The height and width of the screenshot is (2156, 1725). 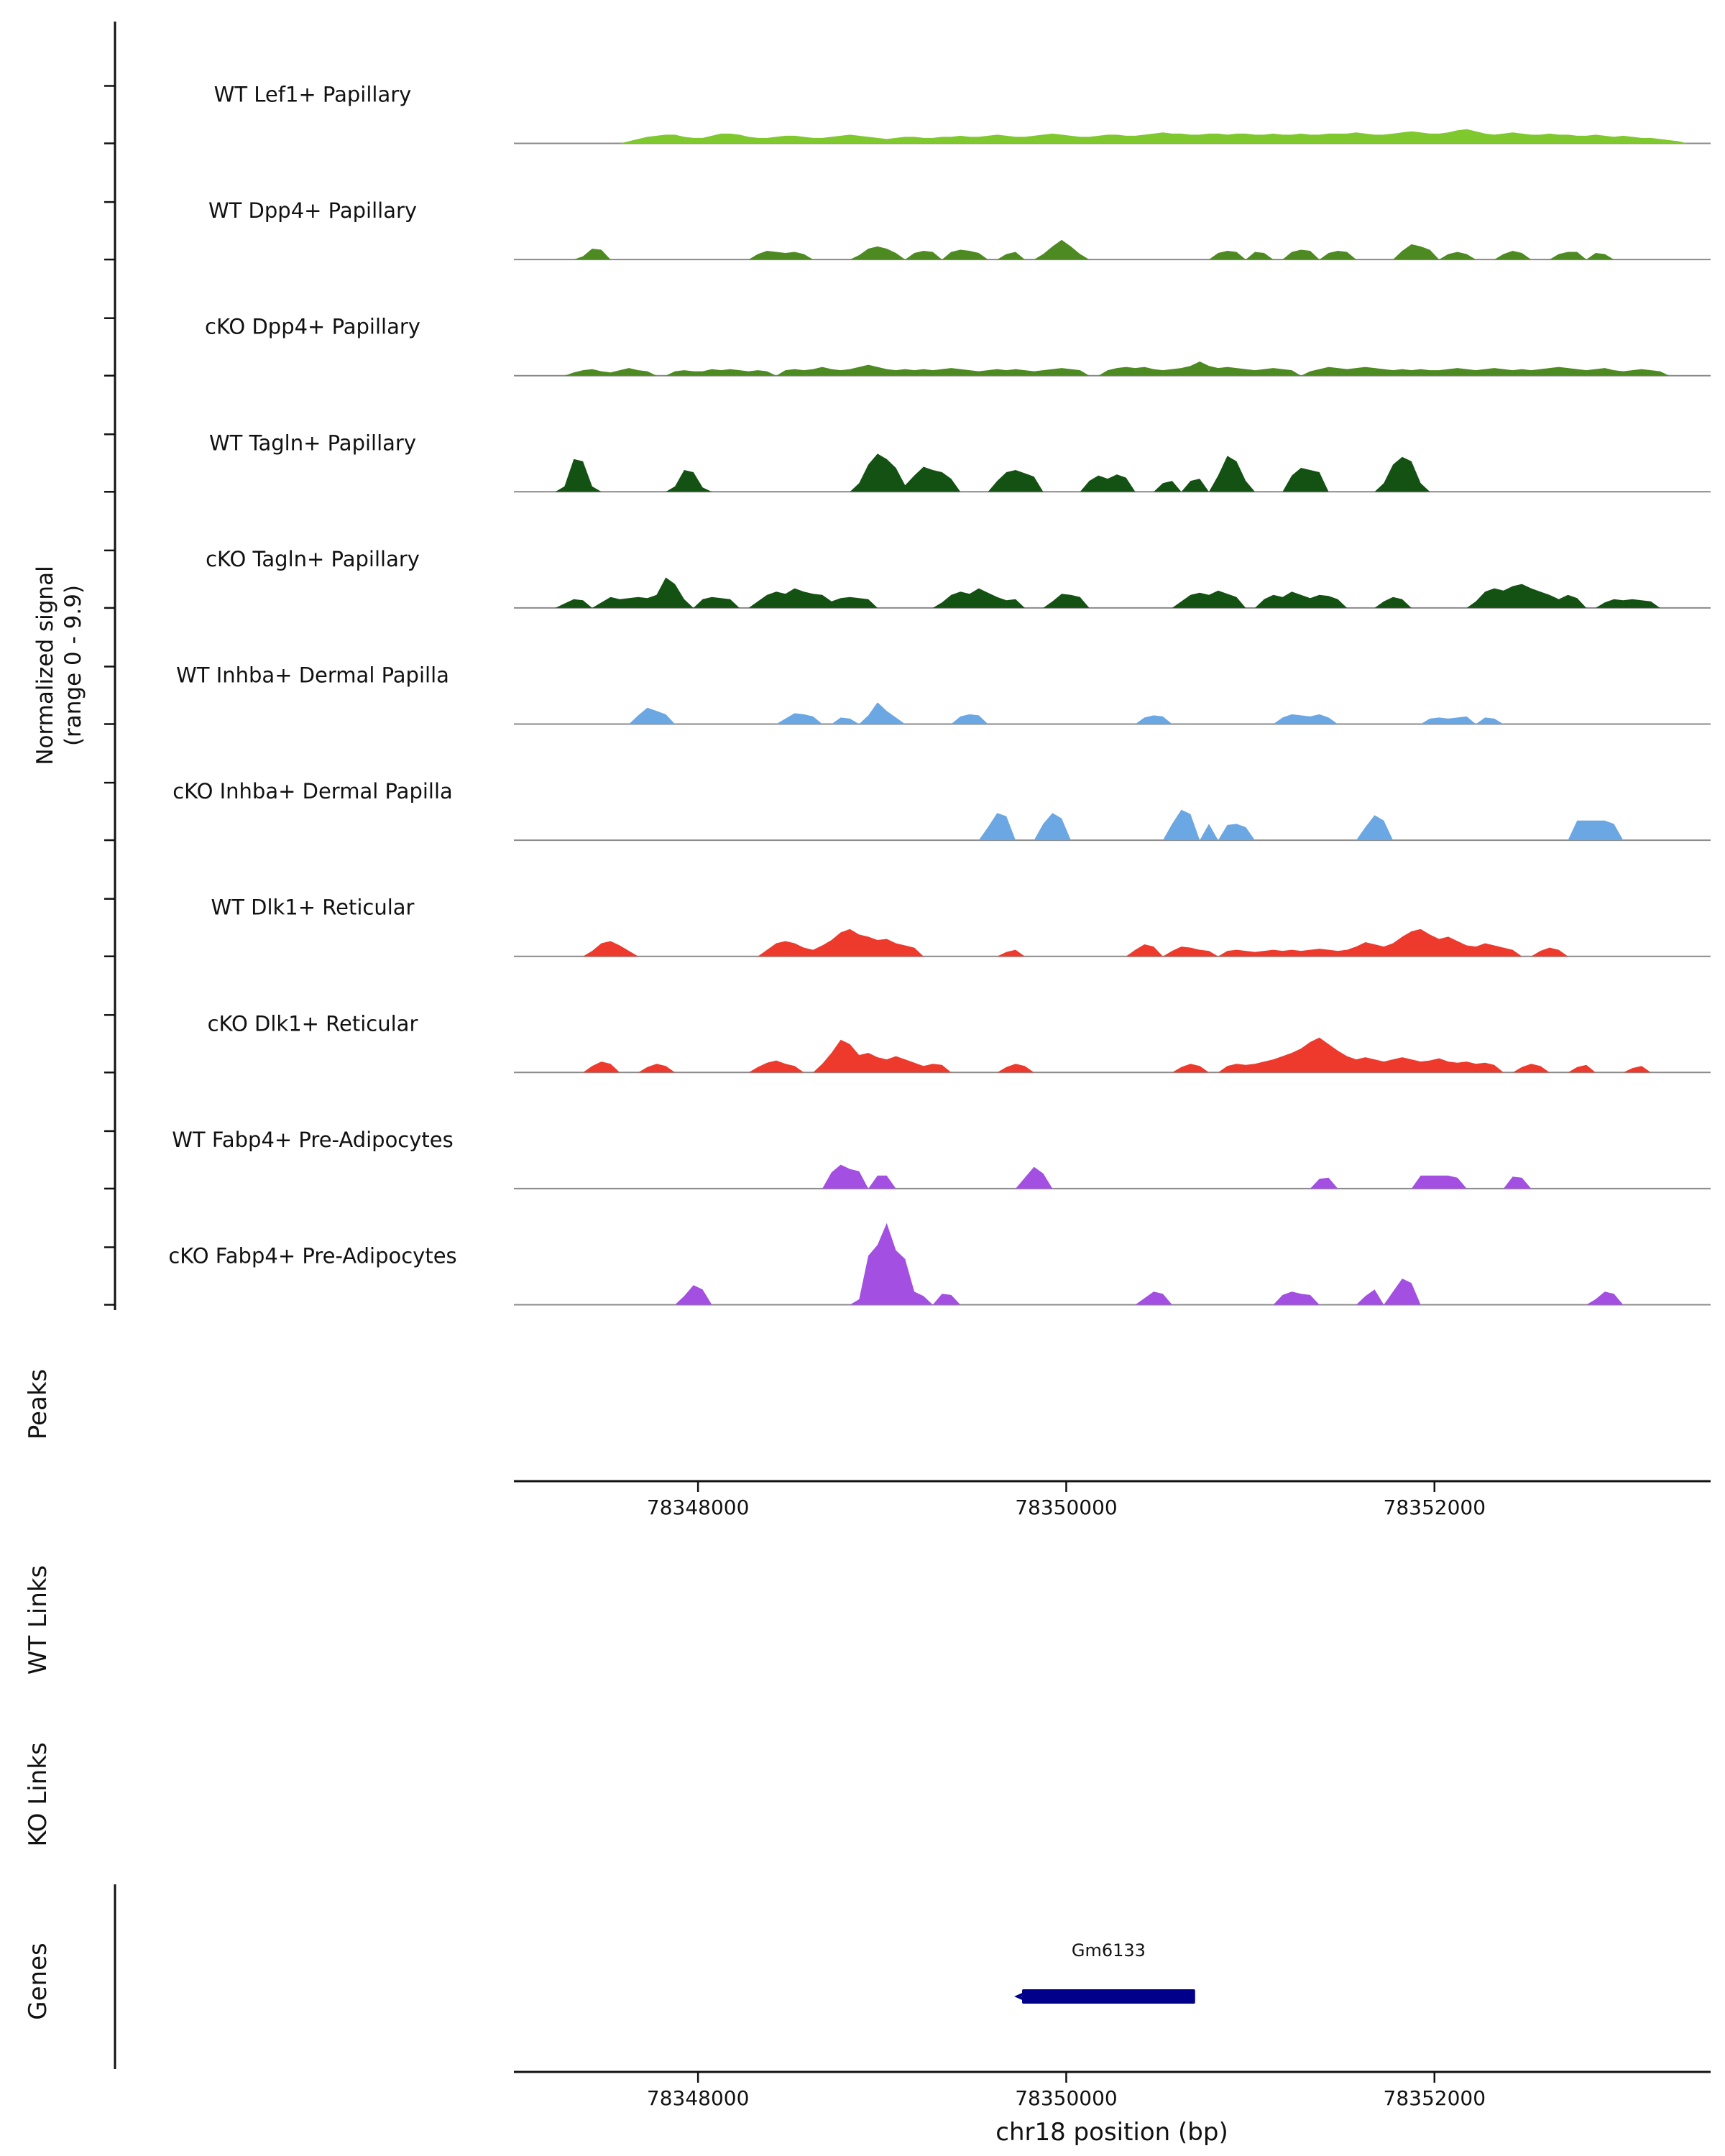 I want to click on track-label-0: WT Lef1+ Papillary, so click(x=313, y=95).